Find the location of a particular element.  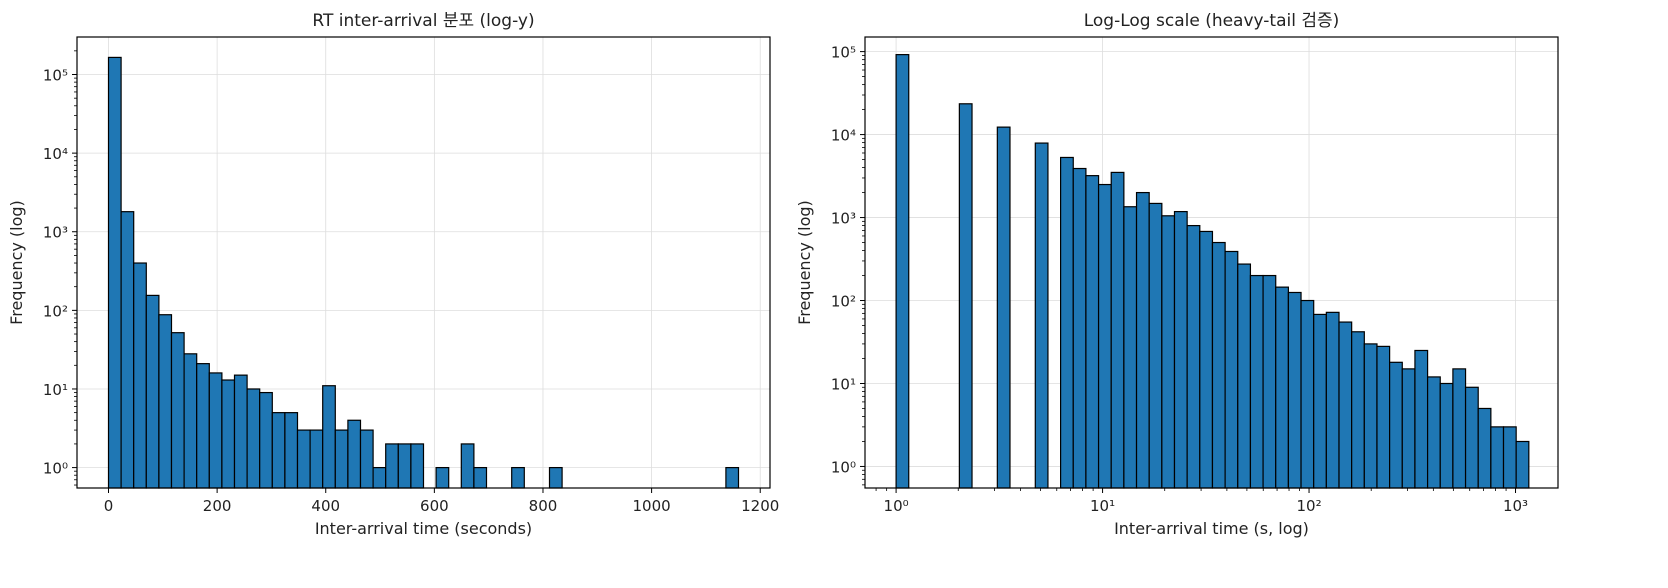

x-tick-label: 200 is located at coordinates (217, 506).